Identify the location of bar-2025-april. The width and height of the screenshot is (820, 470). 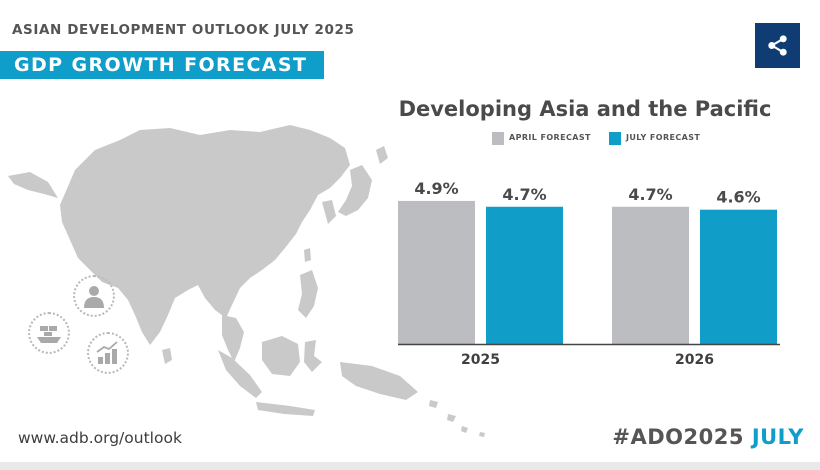
(436, 272).